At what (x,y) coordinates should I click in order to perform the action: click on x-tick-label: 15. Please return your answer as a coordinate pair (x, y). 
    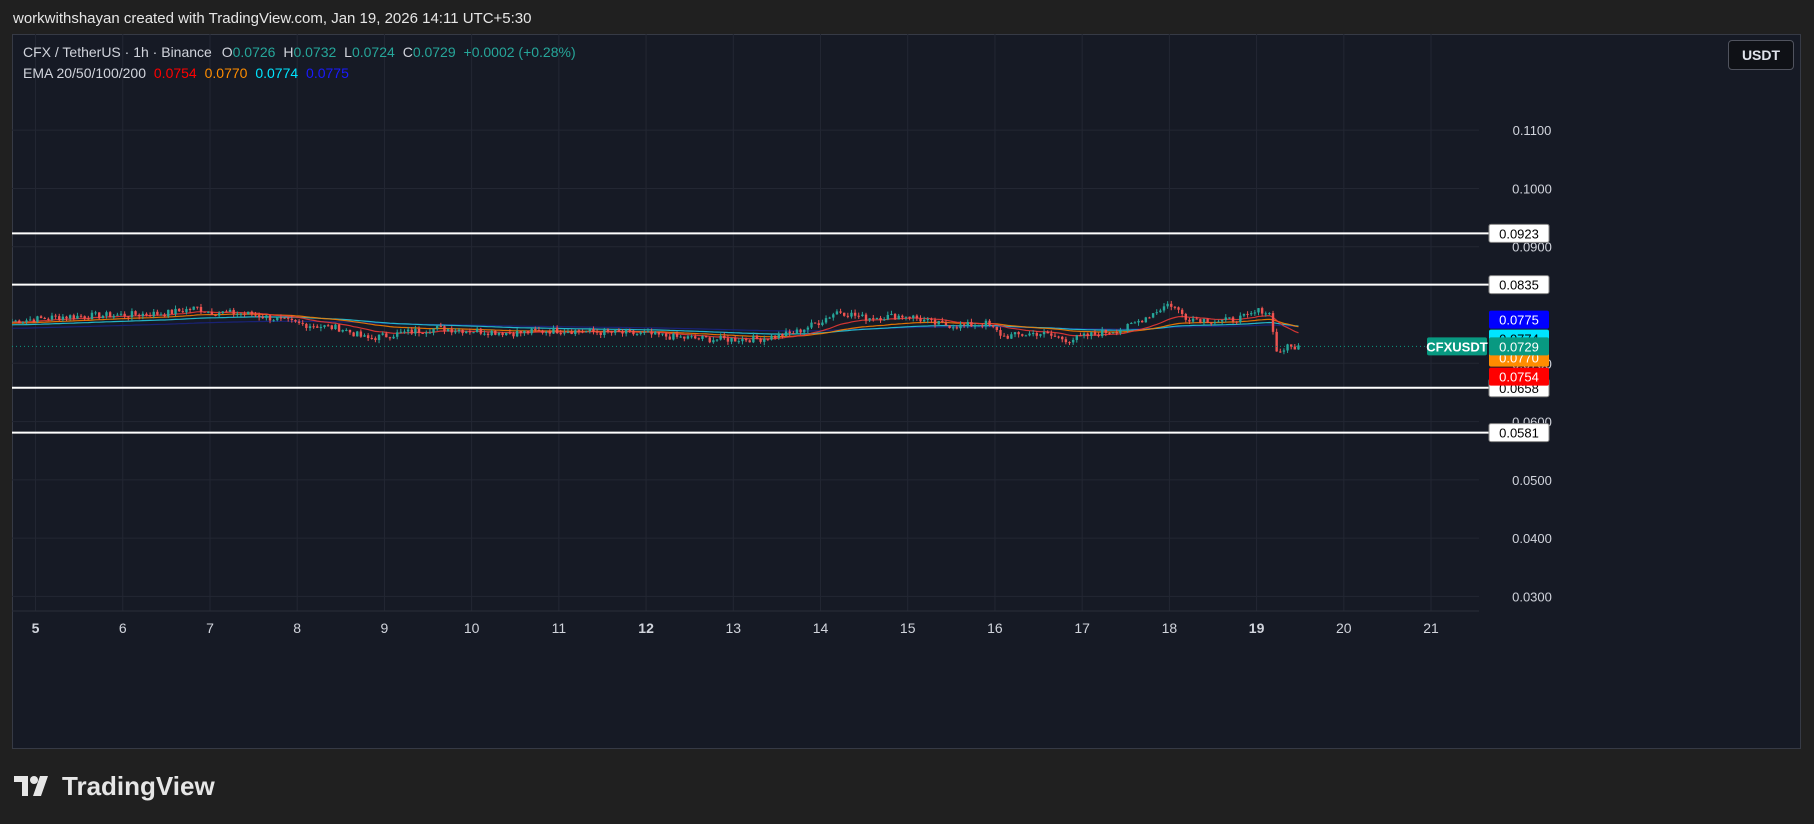
    Looking at the image, I should click on (908, 628).